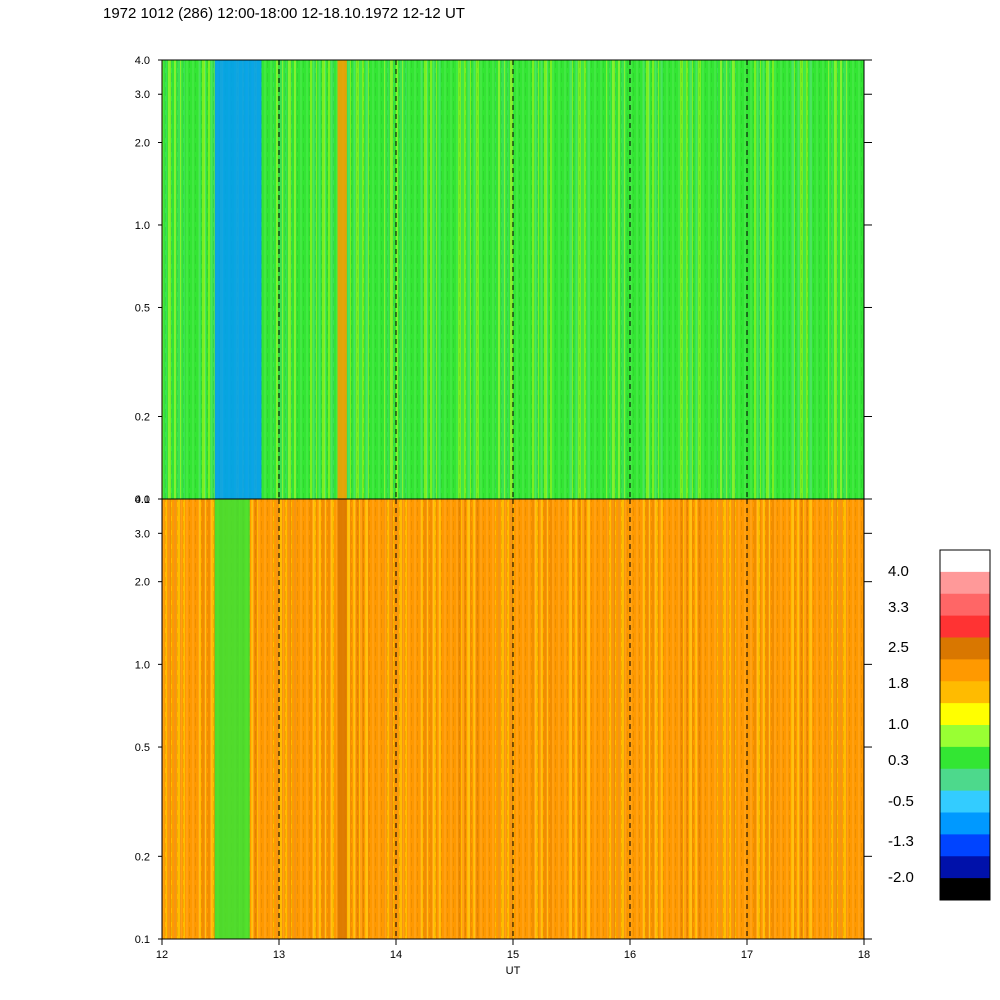 This screenshot has height=1000, width=1000. Describe the element at coordinates (898, 571) in the screenshot. I see `colorbar-label: 4.0` at that location.